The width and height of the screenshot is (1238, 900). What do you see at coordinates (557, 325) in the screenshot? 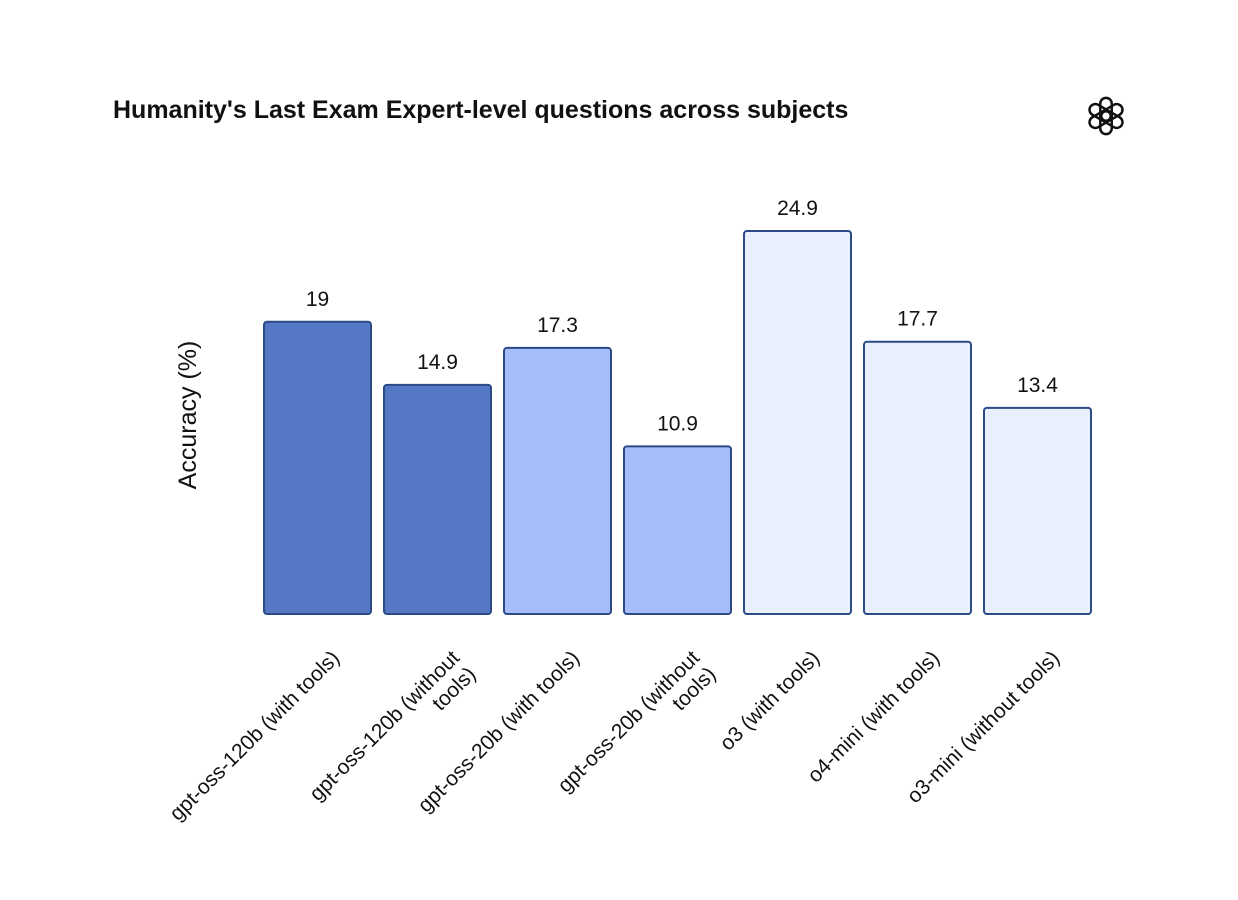
I see `value-label-2: 17.3` at bounding box center [557, 325].